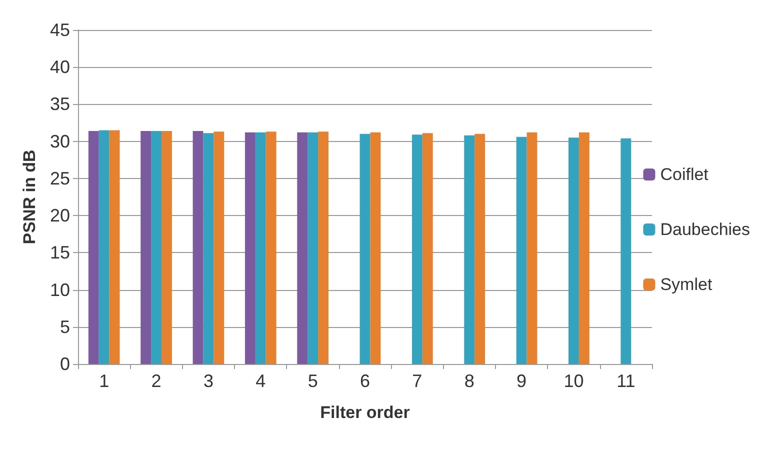 This screenshot has width=765, height=459. Describe the element at coordinates (29, 197) in the screenshot. I see `y-axis-title: PSNR in dB` at that location.